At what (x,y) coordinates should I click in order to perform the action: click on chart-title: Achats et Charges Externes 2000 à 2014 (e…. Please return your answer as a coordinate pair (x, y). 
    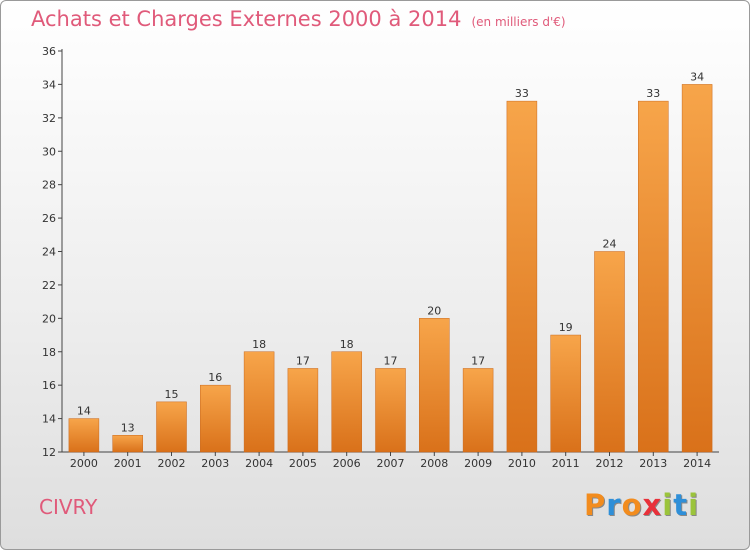
    Looking at the image, I should click on (298, 19).